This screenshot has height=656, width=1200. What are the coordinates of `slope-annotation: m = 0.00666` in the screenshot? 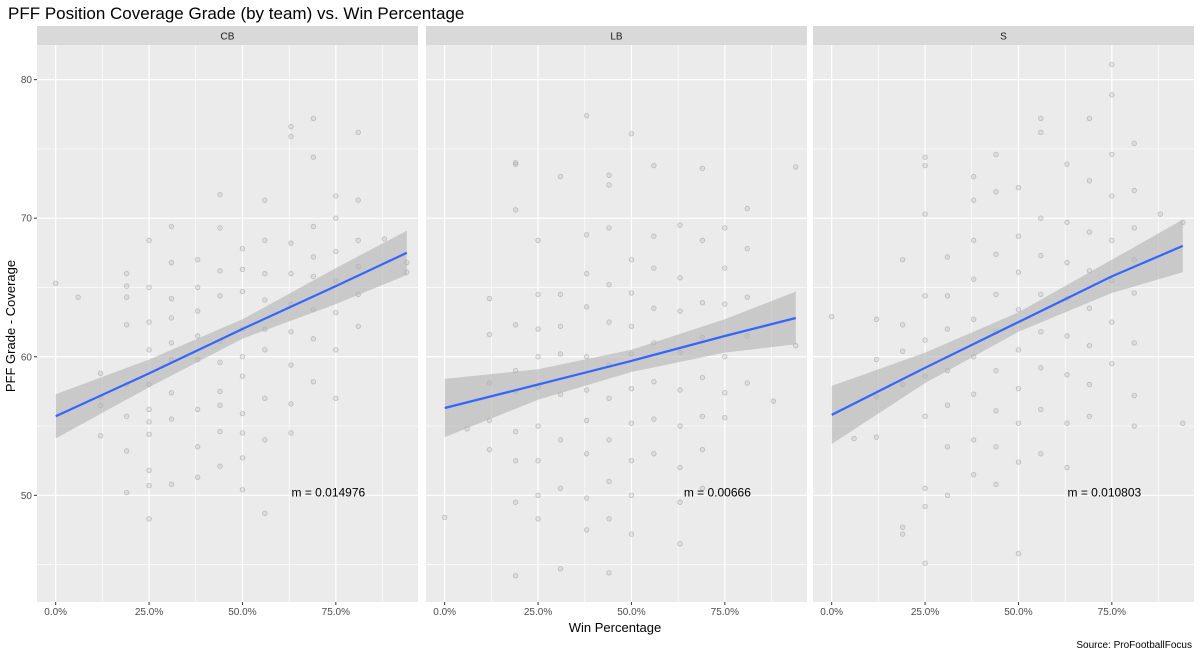 It's located at (717, 493).